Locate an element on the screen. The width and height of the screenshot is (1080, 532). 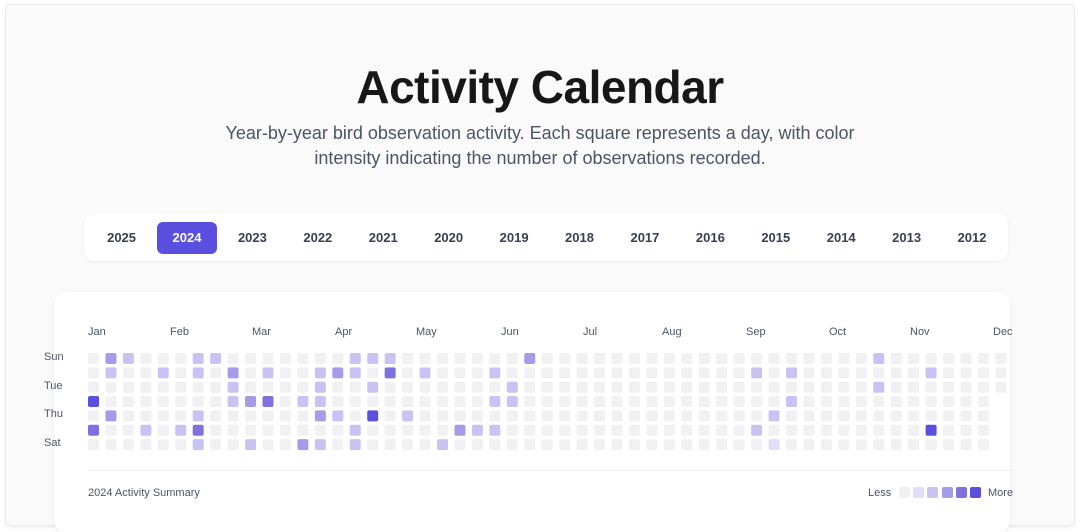
year-tab-2023: 2023 is located at coordinates (252, 237).